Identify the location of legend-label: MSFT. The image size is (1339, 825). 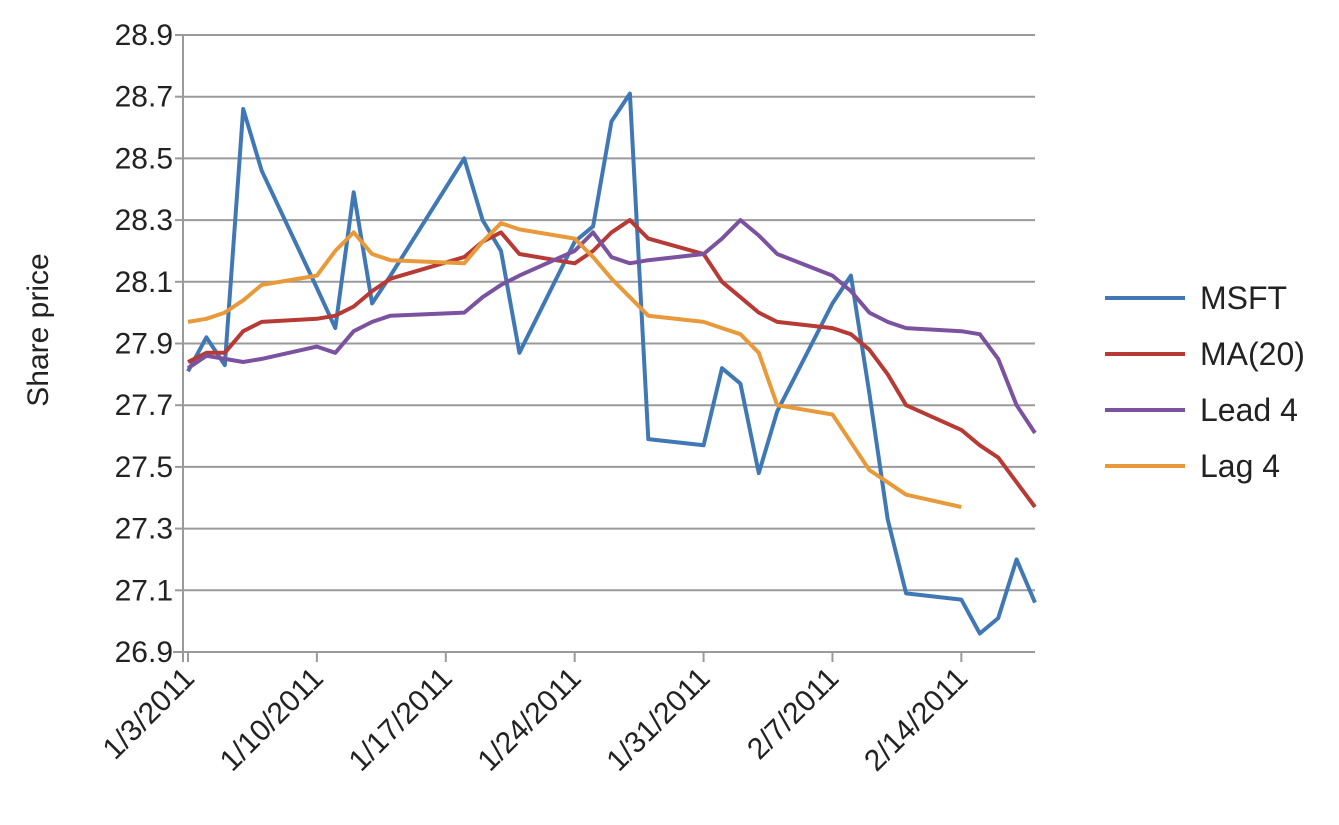
(1243, 298).